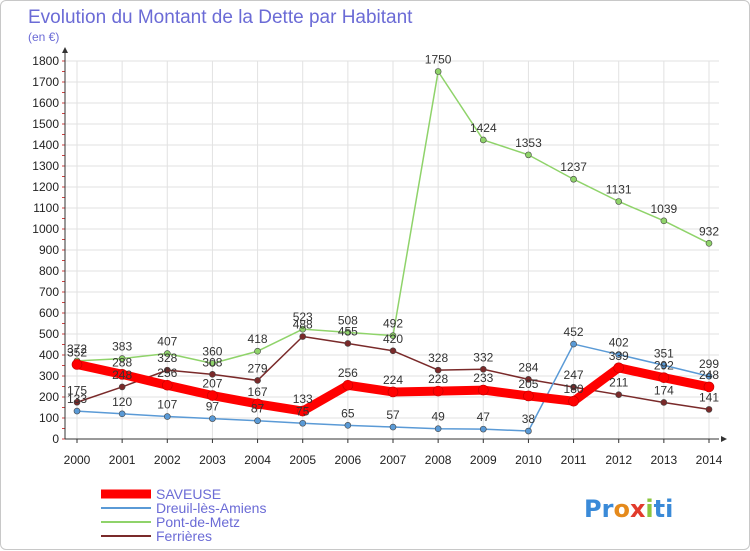 This screenshot has width=750, height=551. Describe the element at coordinates (167, 342) in the screenshot. I see `data-label: 407` at that location.